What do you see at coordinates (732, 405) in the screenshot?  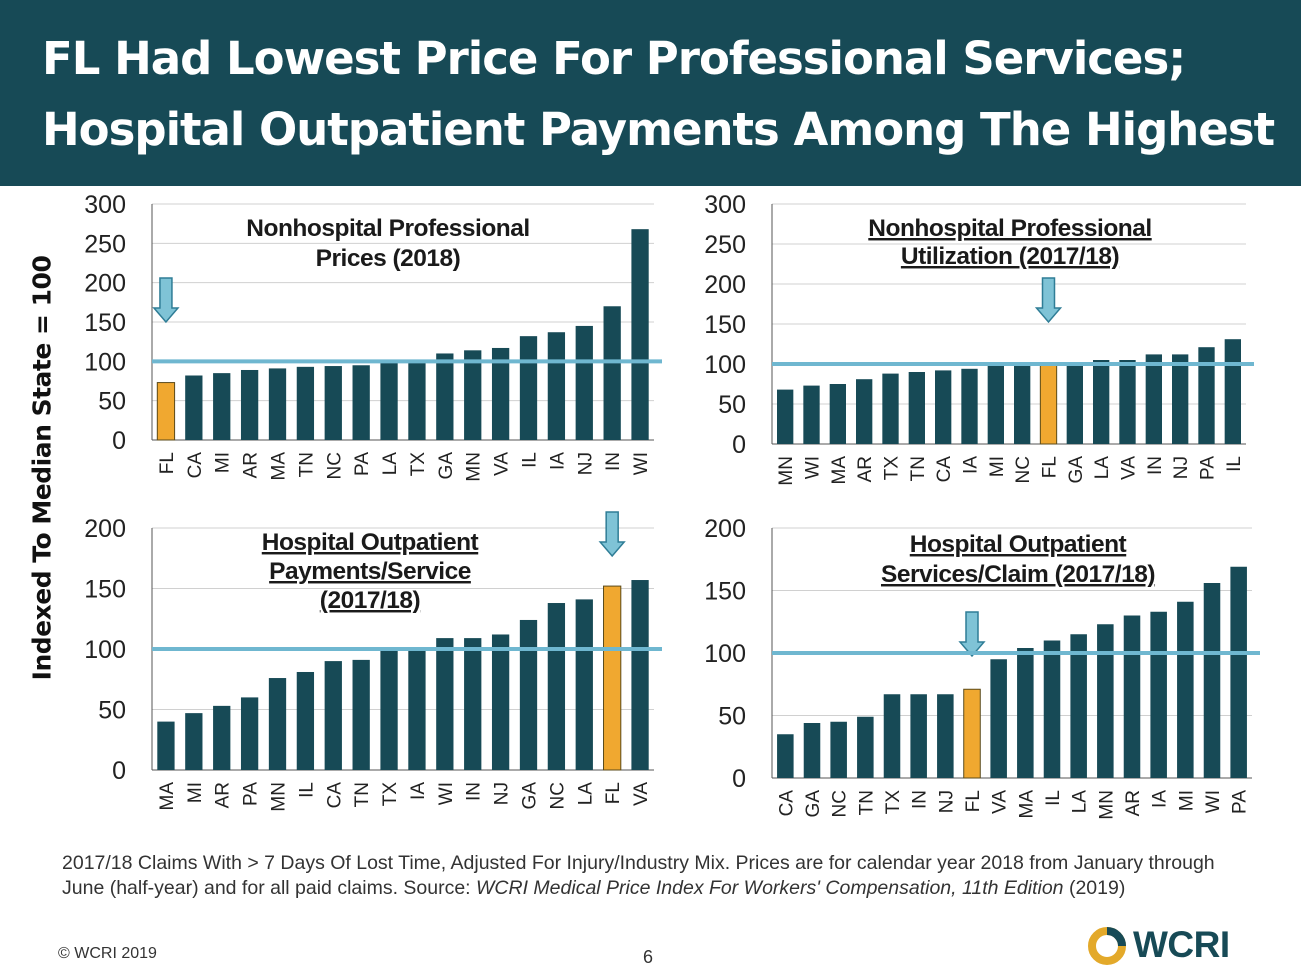 I see `y-tick-label: 50` at bounding box center [732, 405].